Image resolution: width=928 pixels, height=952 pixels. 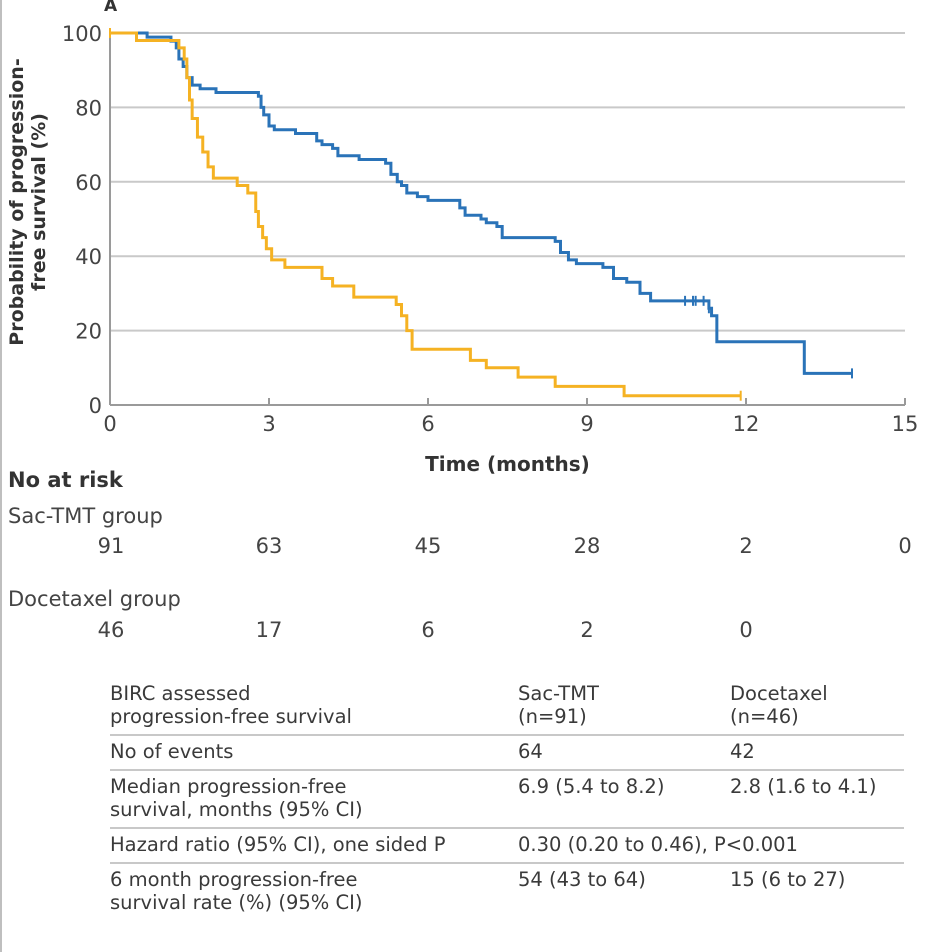 What do you see at coordinates (779, 693) in the screenshot?
I see `header-docetaxel: Docetaxel` at bounding box center [779, 693].